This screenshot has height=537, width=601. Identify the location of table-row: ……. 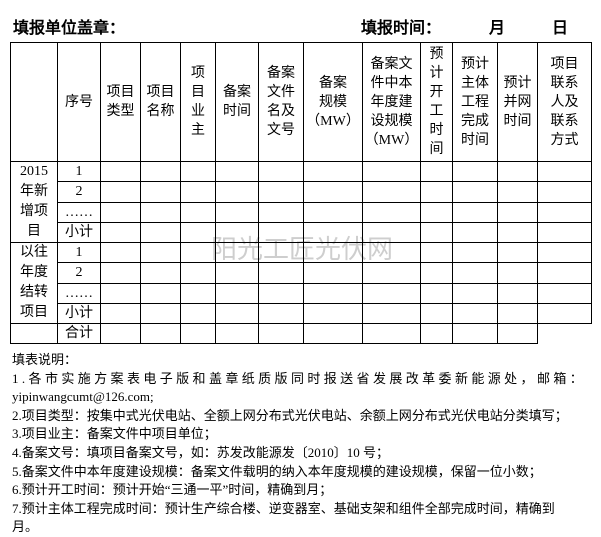
(301, 212).